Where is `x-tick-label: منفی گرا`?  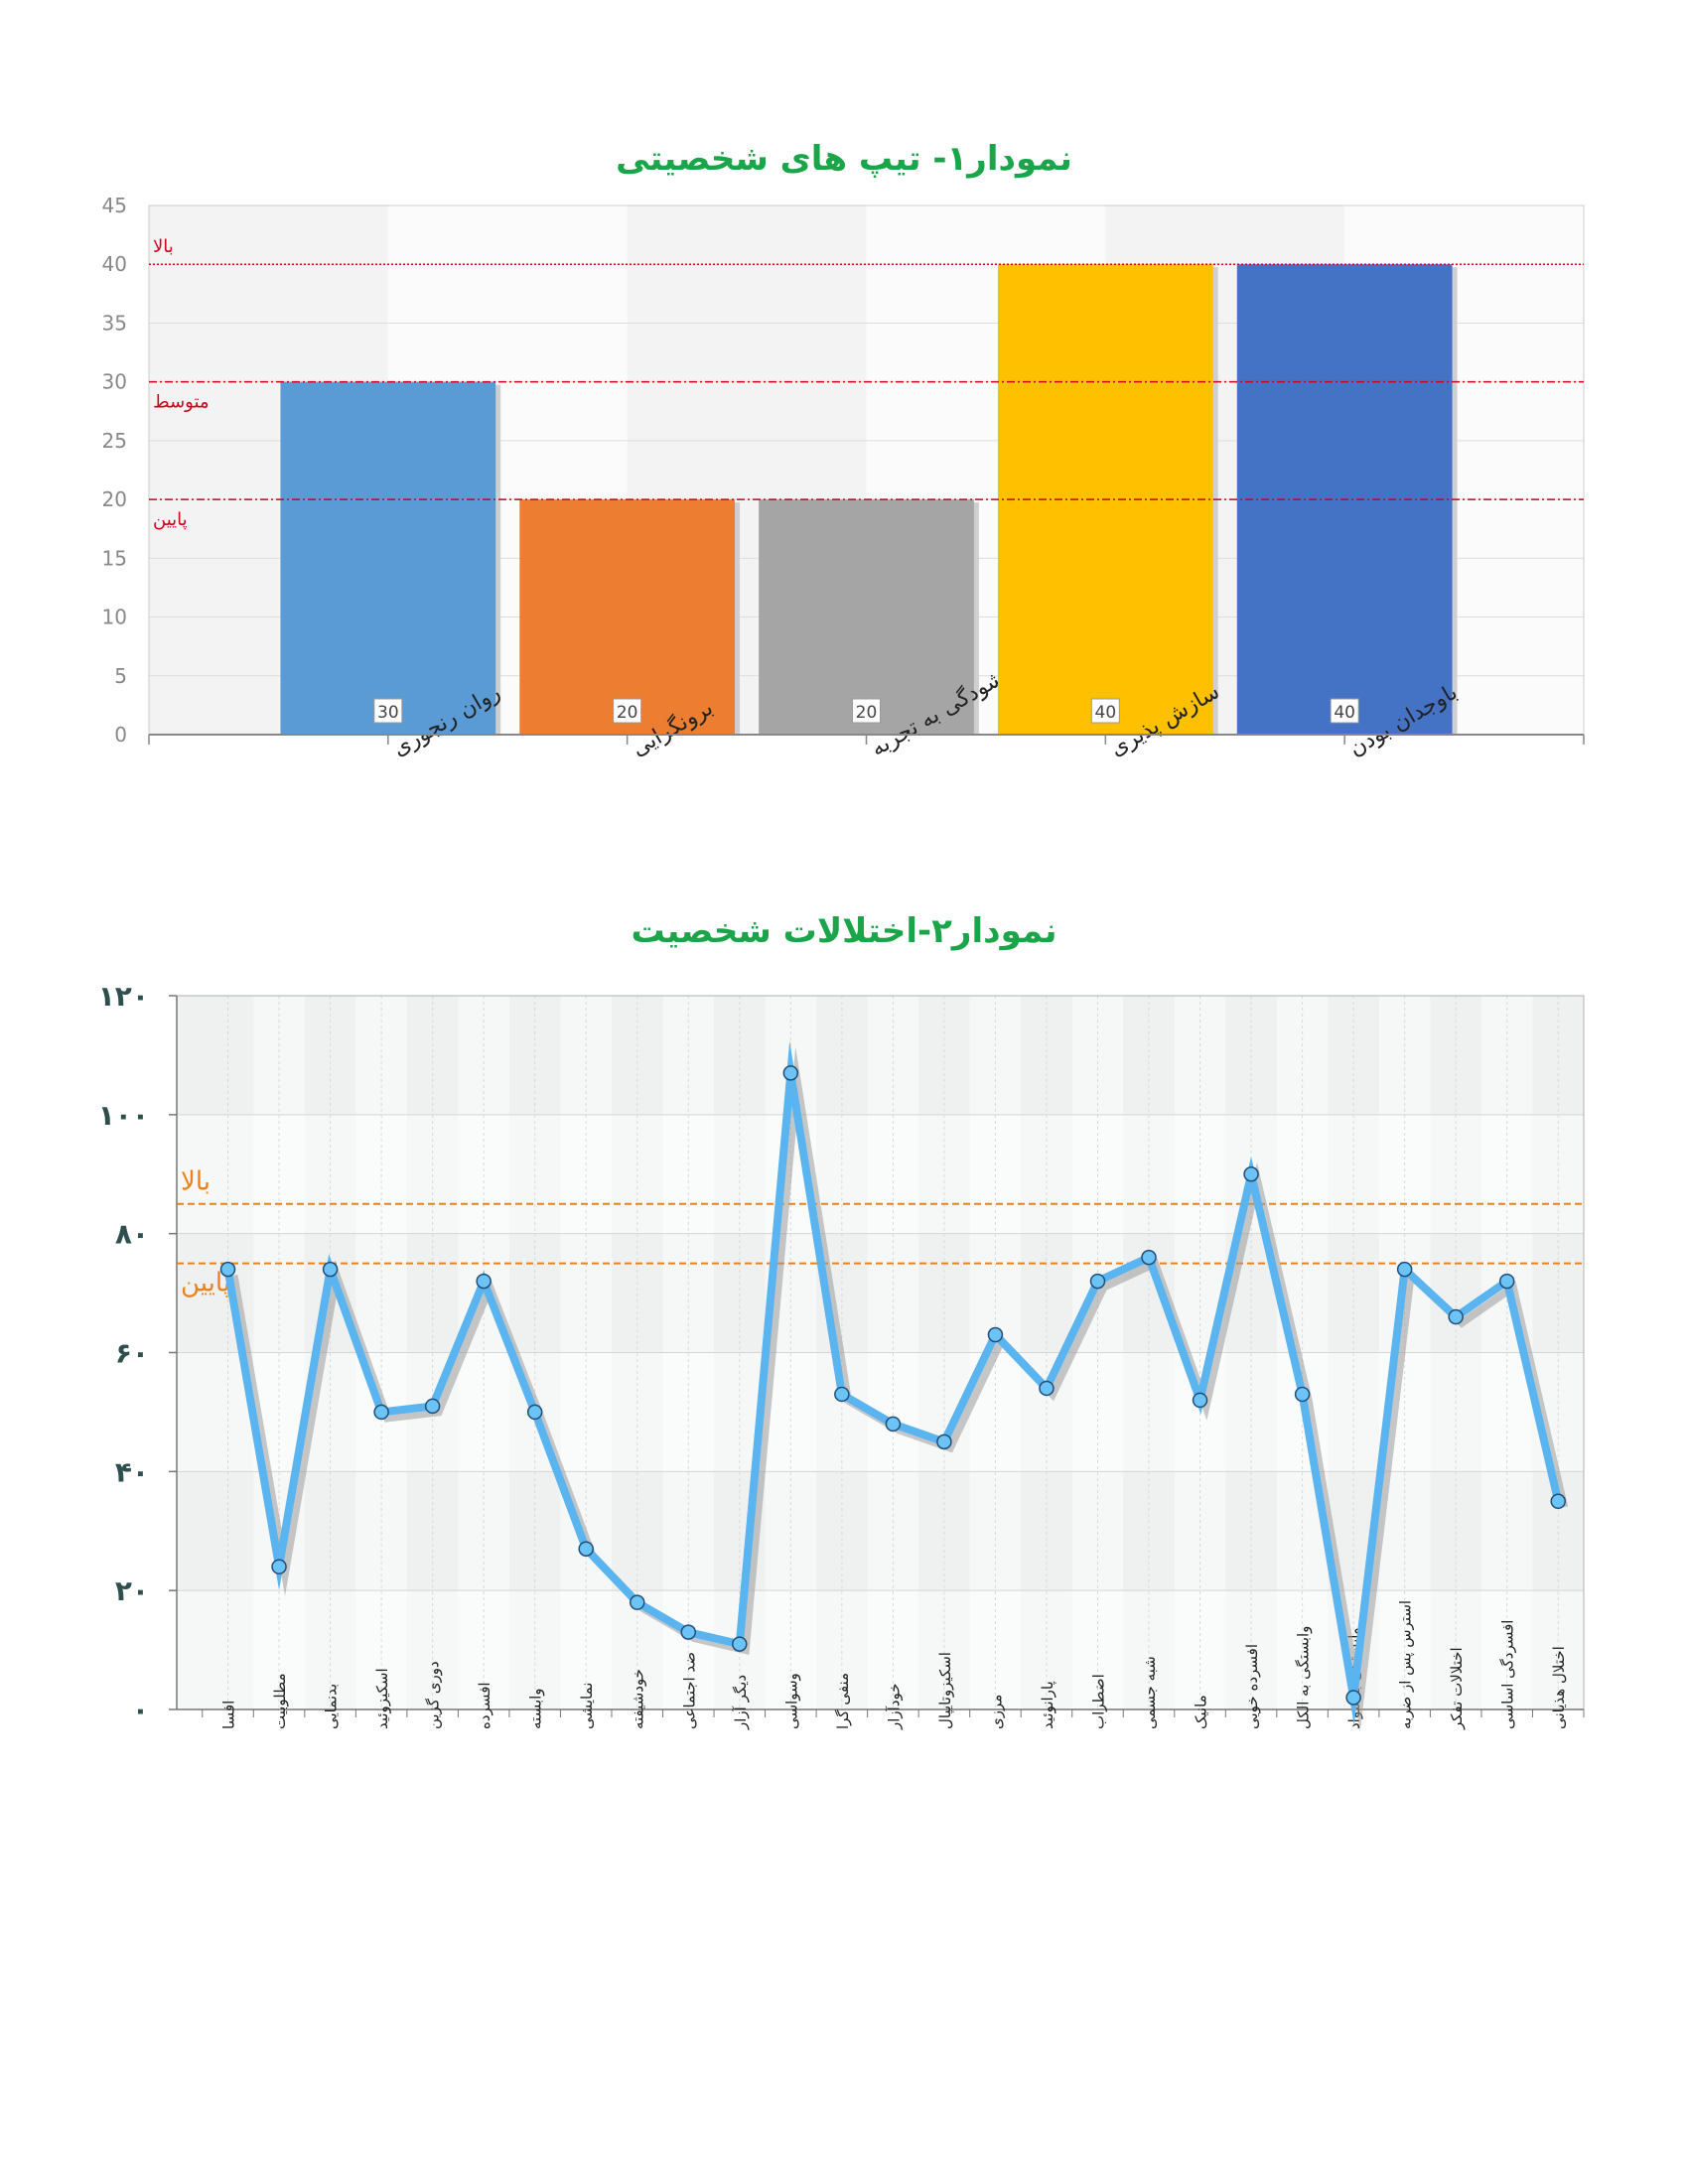
x-tick-label: منفی گرا is located at coordinates (843, 1701).